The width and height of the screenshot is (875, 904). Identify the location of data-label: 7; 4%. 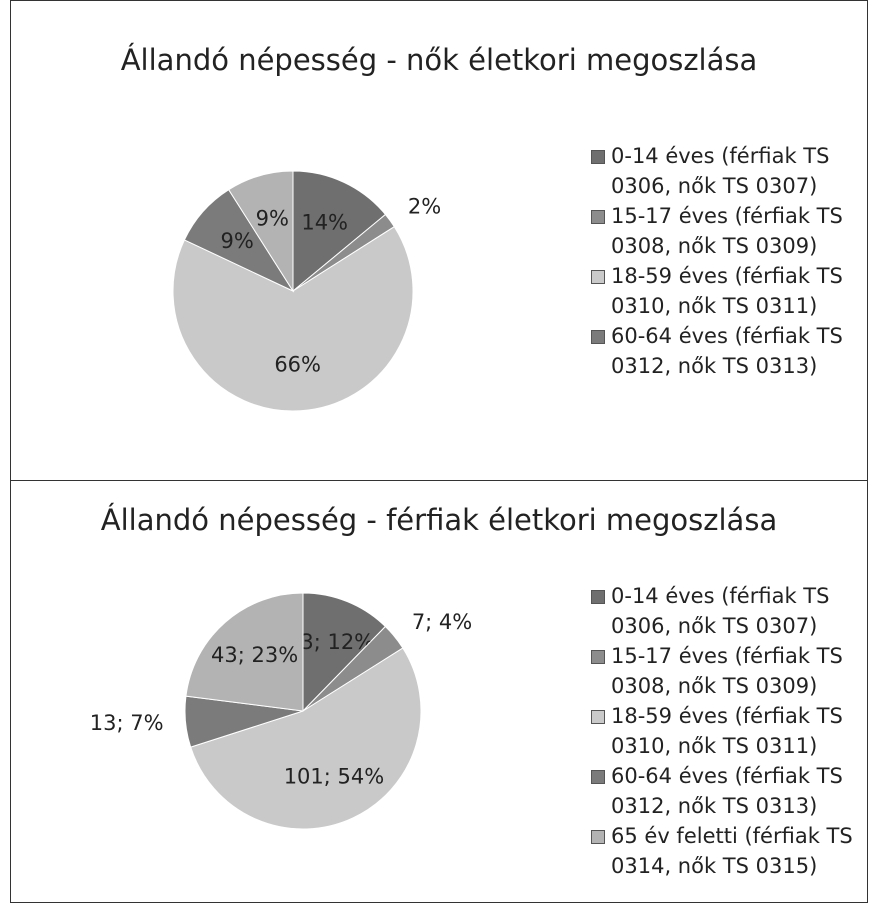
(442, 622).